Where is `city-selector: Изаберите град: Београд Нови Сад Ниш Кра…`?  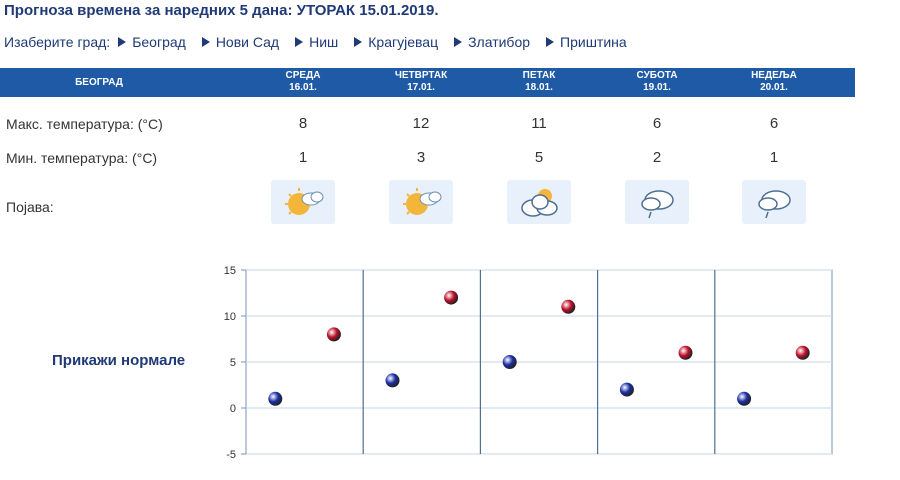
city-selector: Изаберите град: Београд Нови Сад Ниш Кра… is located at coordinates (323, 42).